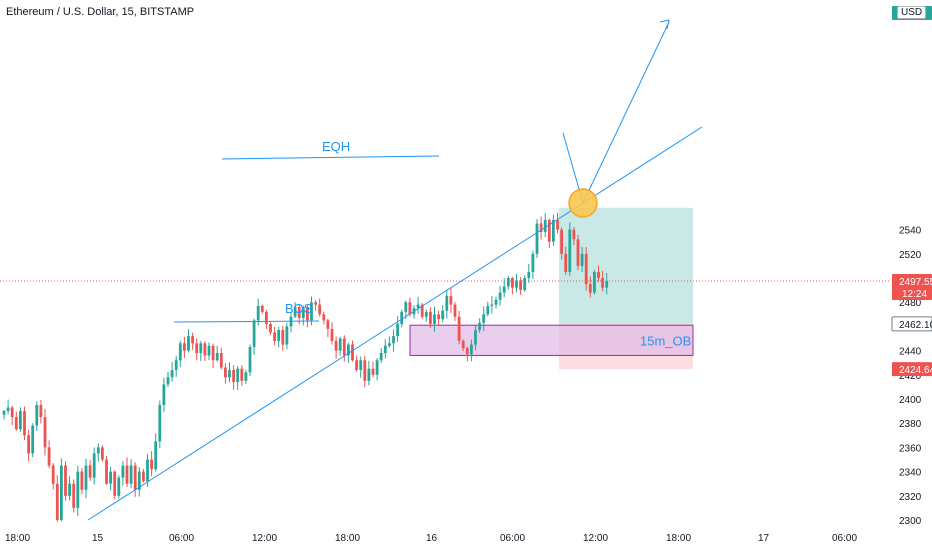  I want to click on projection-path, so click(616, 113).